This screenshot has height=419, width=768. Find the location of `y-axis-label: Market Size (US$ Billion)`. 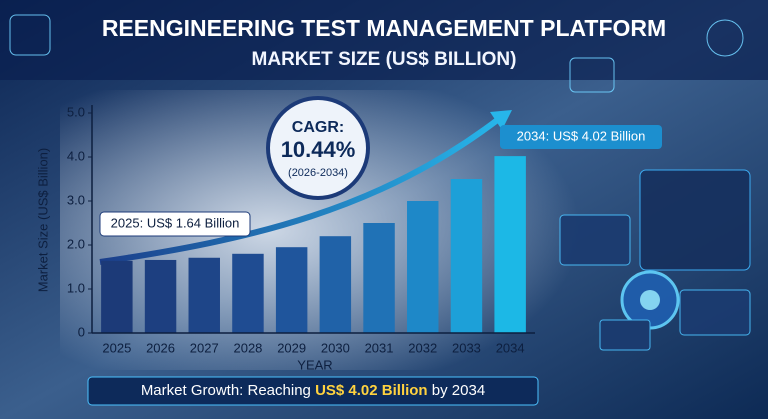

y-axis-label: Market Size (US$ Billion) is located at coordinates (42, 220).